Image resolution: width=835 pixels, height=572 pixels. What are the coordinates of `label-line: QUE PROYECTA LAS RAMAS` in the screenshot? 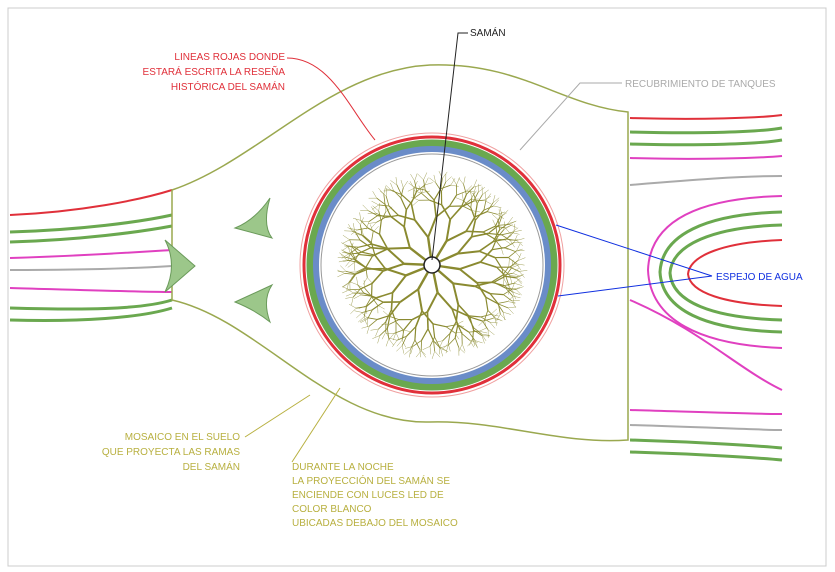 It's located at (171, 452).